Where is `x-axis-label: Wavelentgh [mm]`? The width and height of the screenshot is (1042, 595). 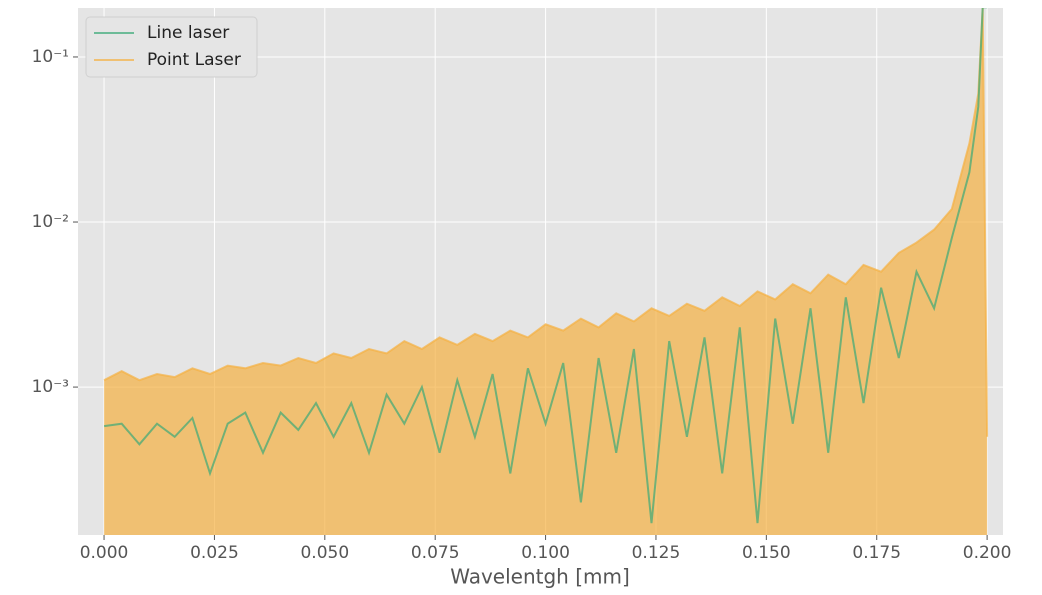 x-axis-label: Wavelentgh [mm] is located at coordinates (540, 577).